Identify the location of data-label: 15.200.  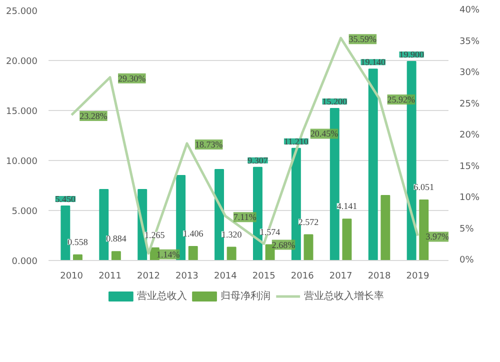
(335, 101).